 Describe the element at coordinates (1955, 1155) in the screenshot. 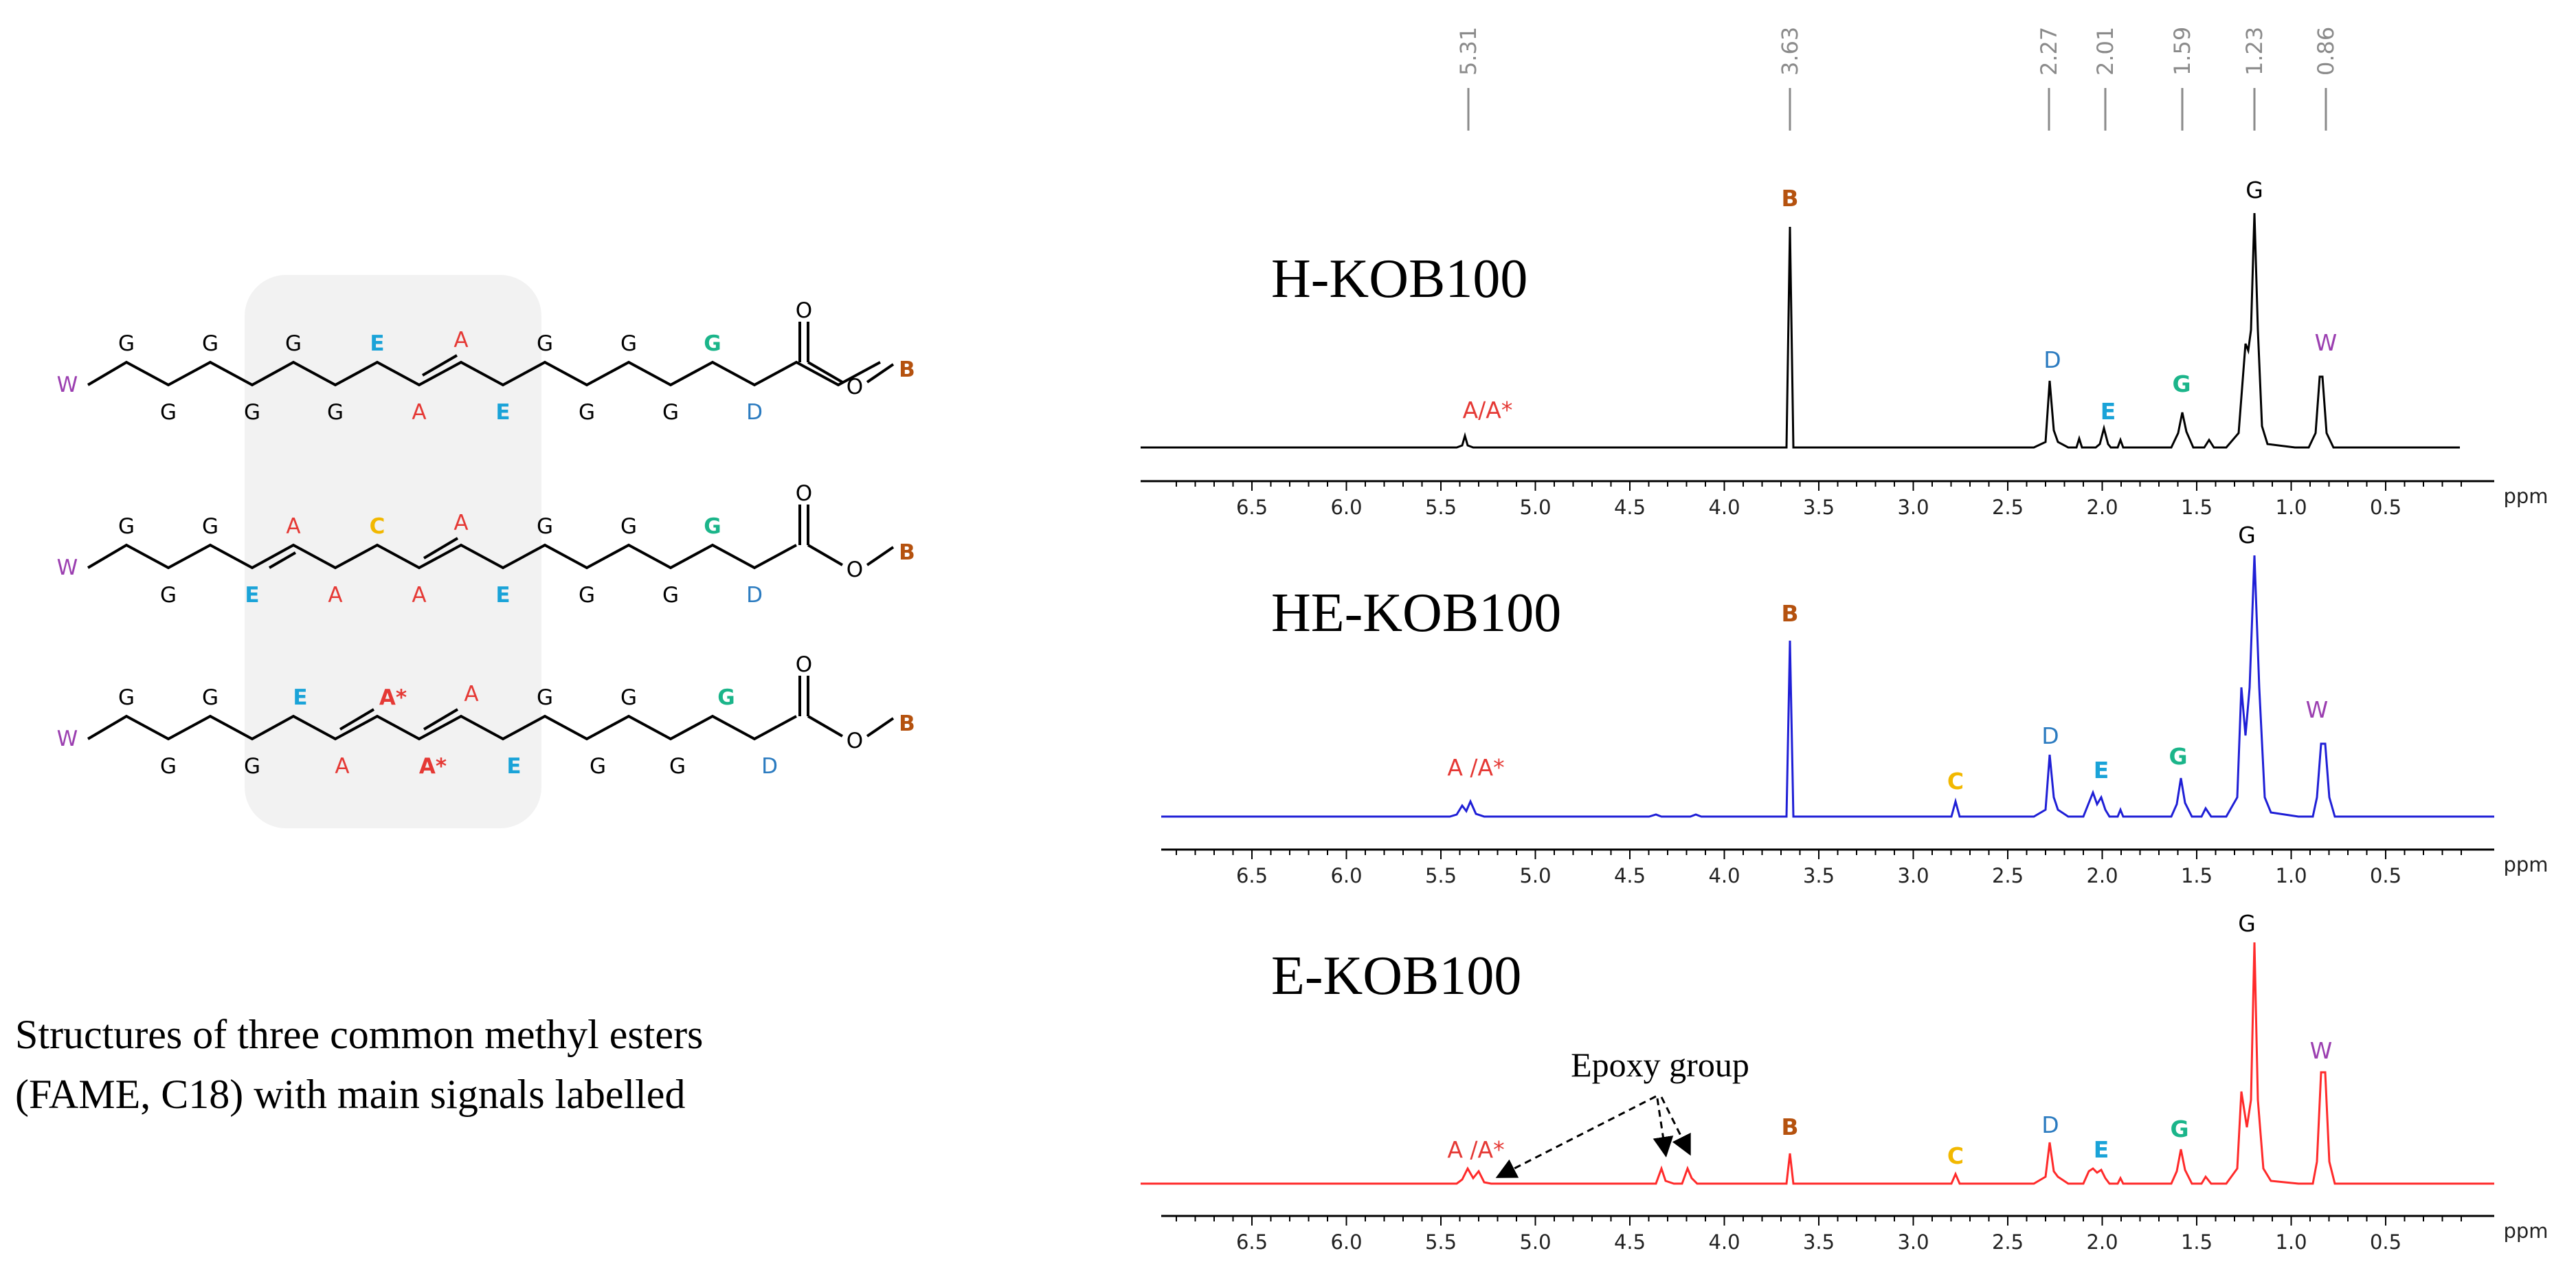

I see `peak-label-c: C` at that location.